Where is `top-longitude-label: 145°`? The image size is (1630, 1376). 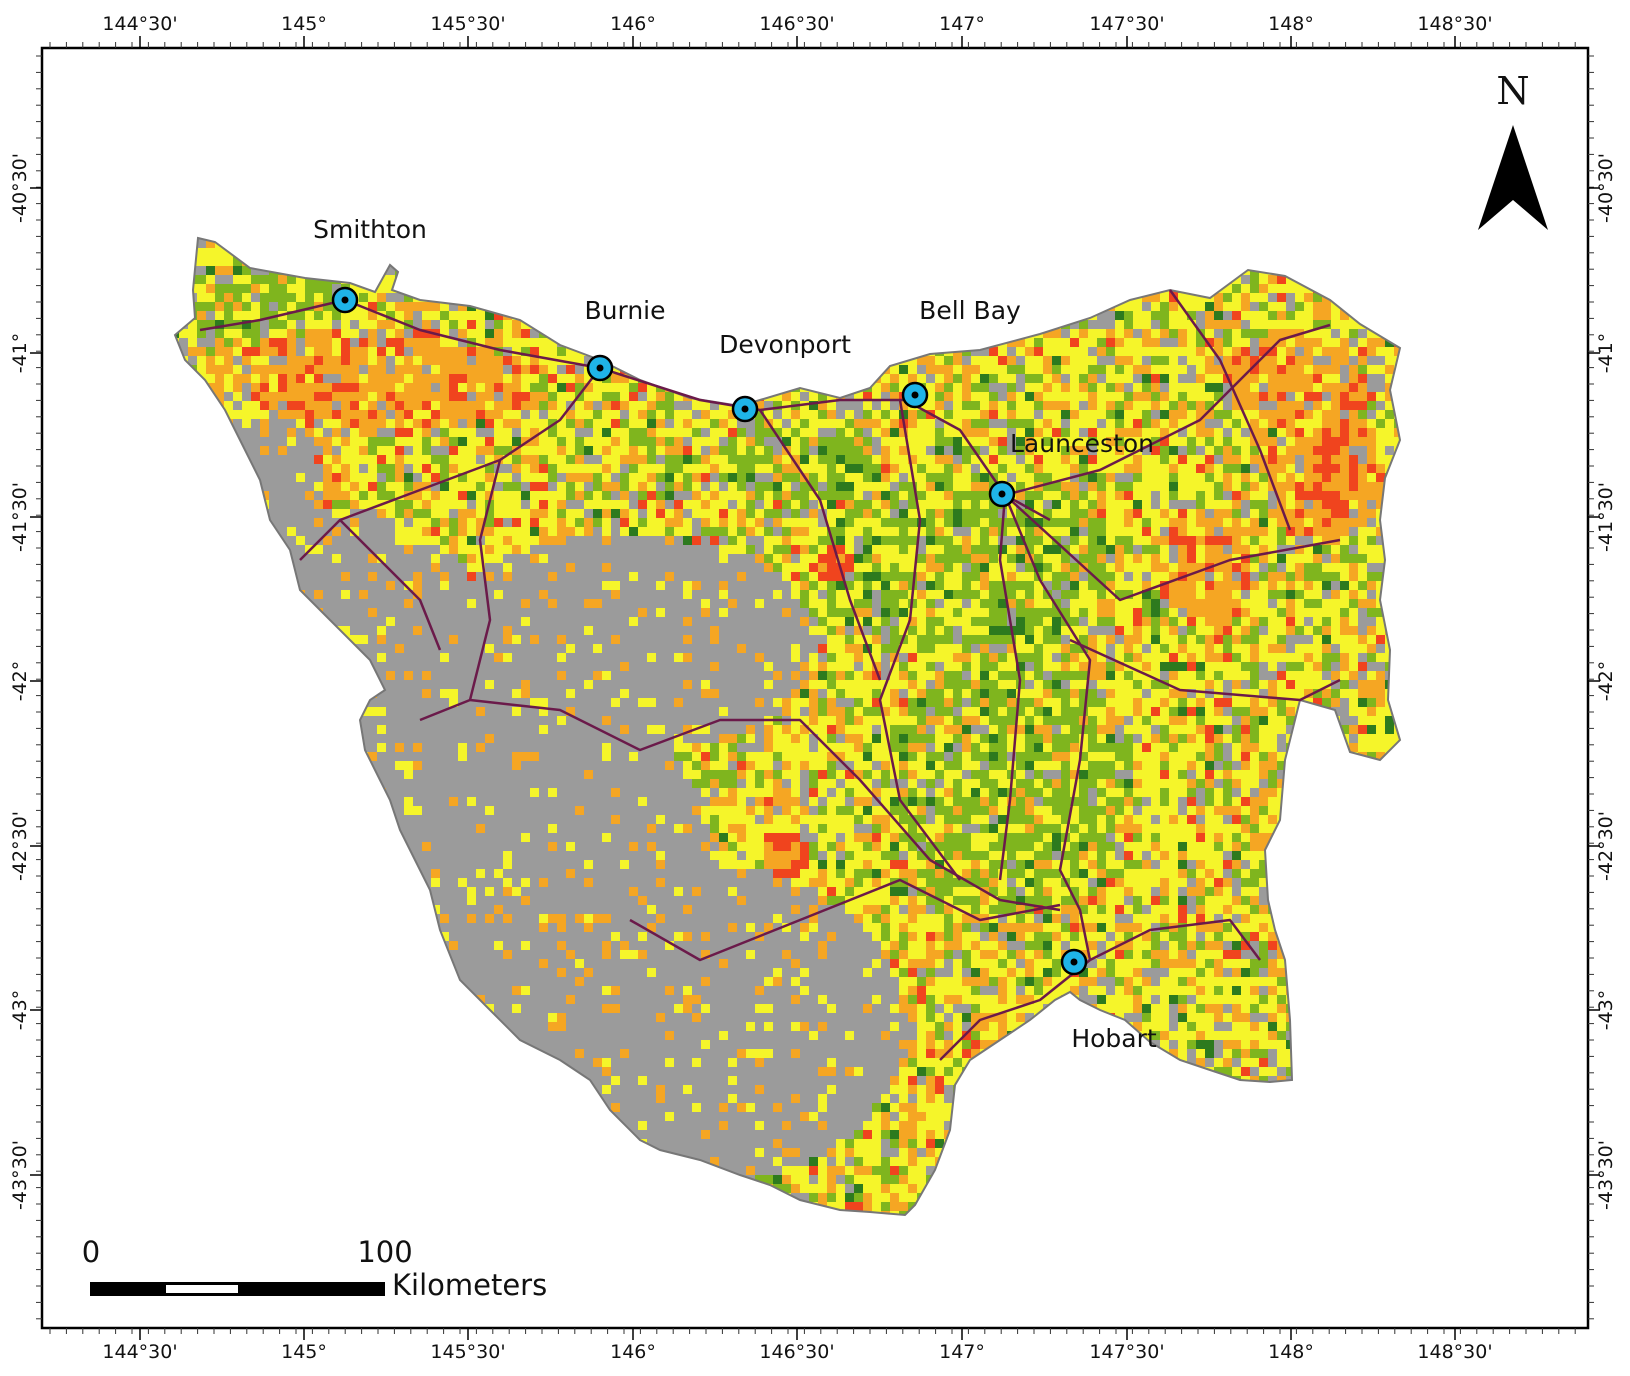
top-longitude-label: 145° is located at coordinates (304, 24).